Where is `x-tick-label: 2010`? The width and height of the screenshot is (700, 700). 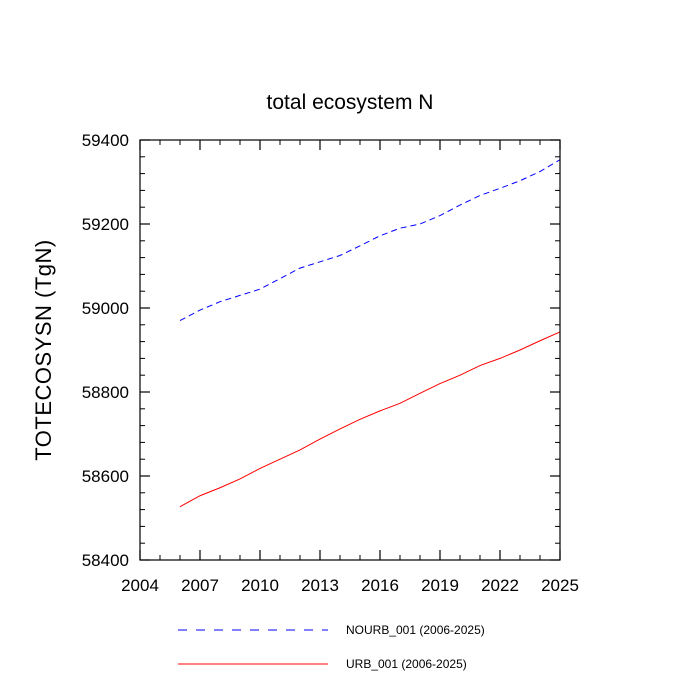 x-tick-label: 2010 is located at coordinates (260, 585).